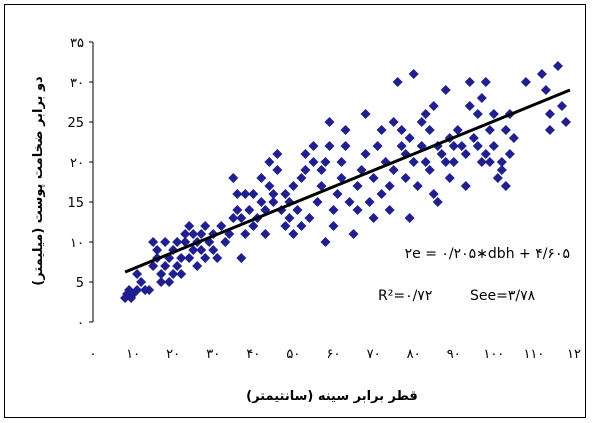 The width and height of the screenshot is (592, 423). Describe the element at coordinates (77, 243) in the screenshot. I see `y-tick-label: ۱۰` at that location.